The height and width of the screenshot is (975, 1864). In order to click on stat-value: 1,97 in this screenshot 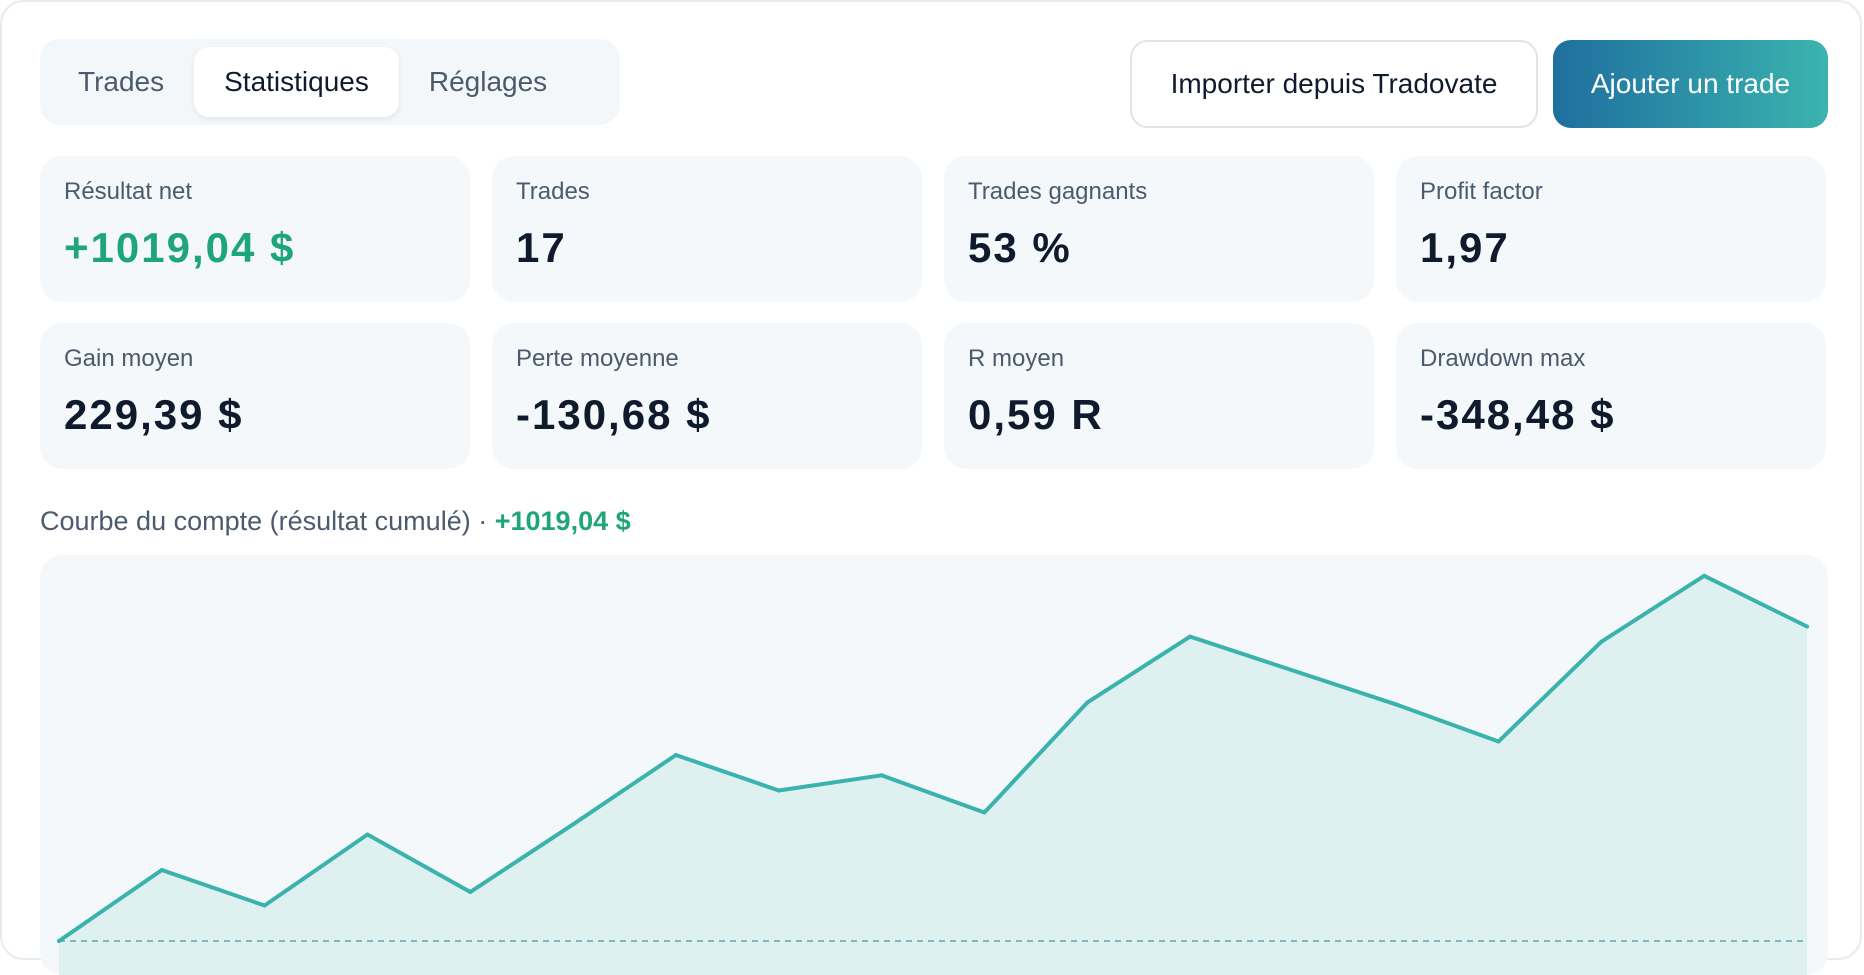, I will do `click(1465, 247)`.